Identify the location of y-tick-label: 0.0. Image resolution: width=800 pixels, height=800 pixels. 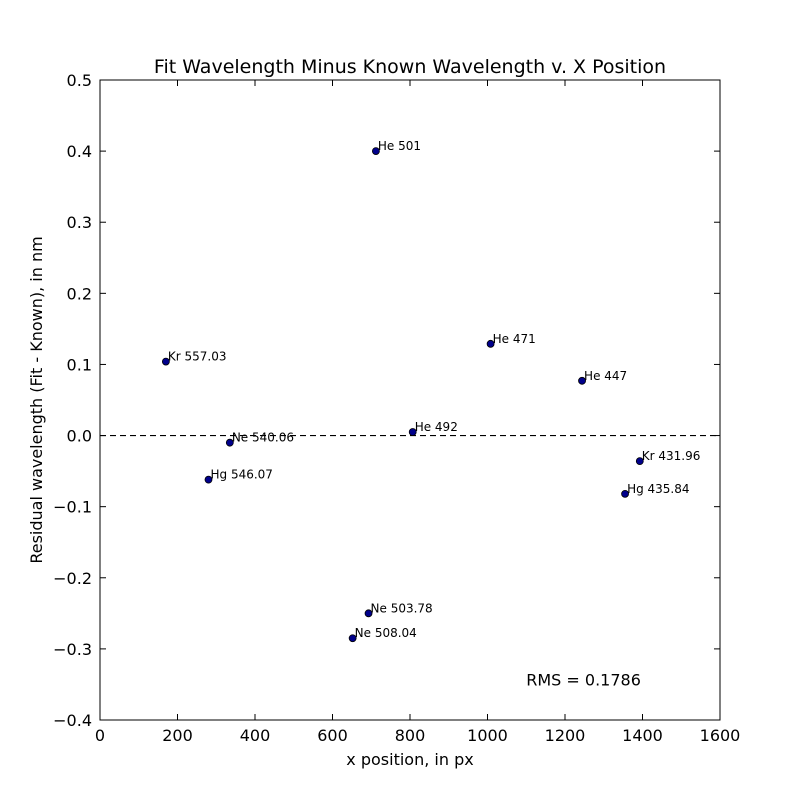
(79, 436).